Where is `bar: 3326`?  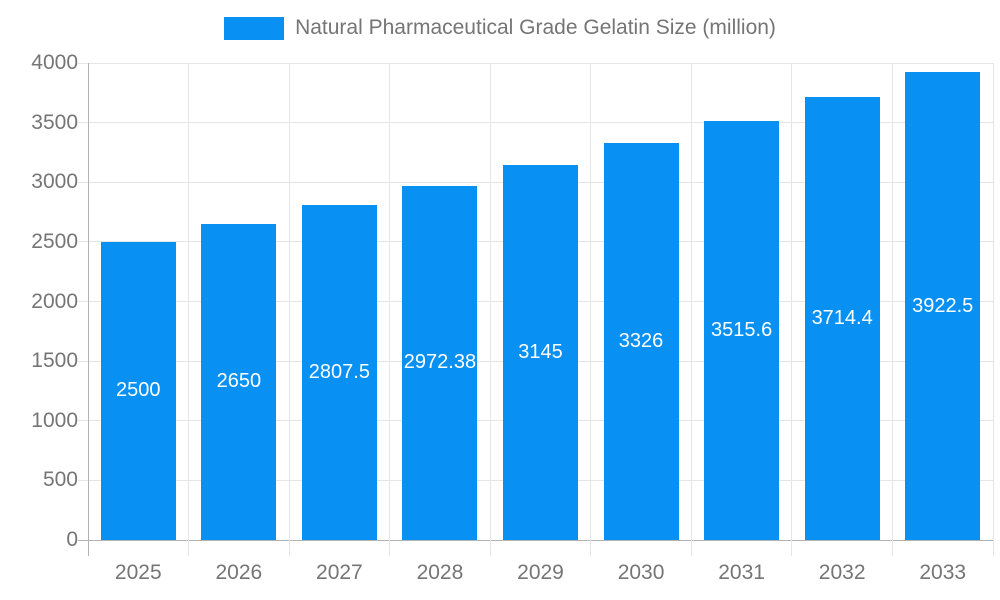 bar: 3326 is located at coordinates (641, 341).